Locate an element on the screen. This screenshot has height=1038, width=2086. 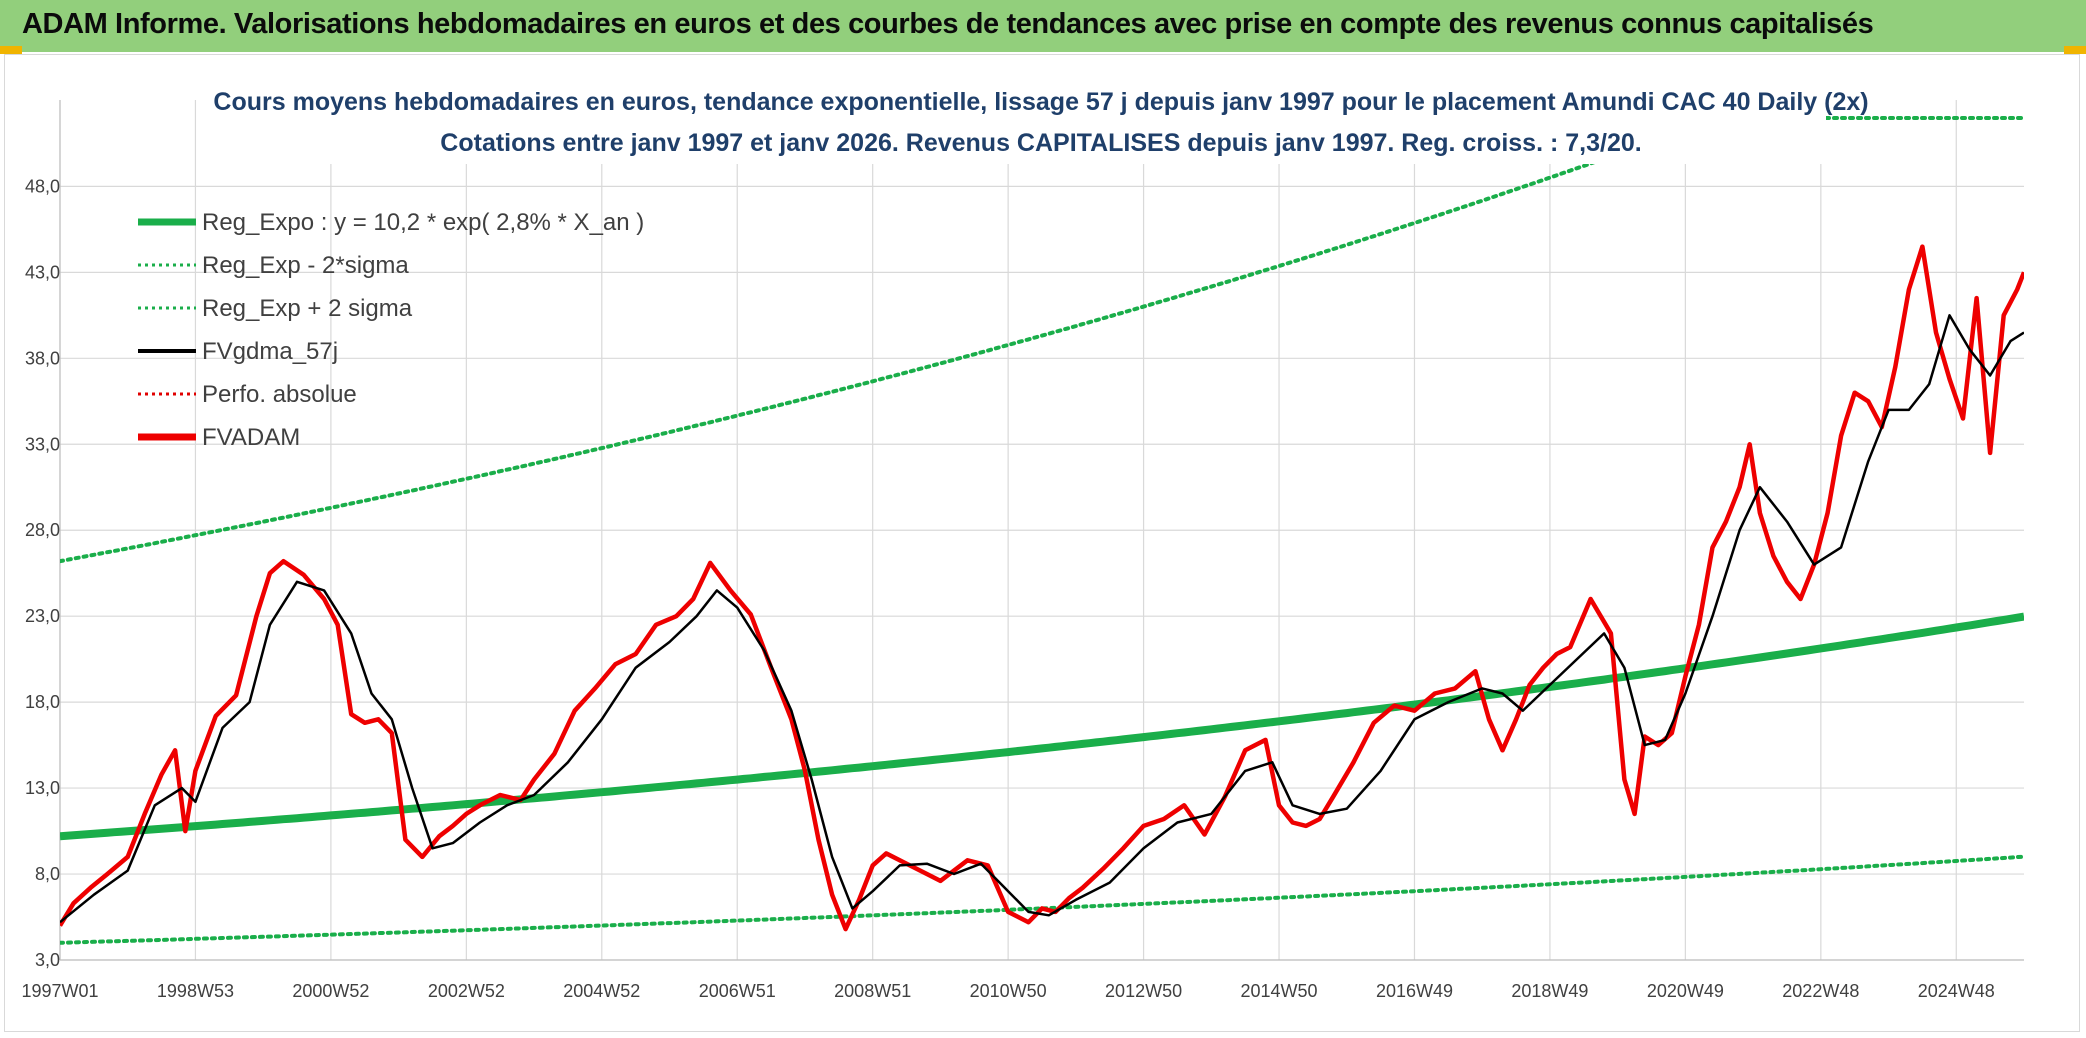
legend-label: Reg_Expo : y = 10,2 * exp( 2,8% * X_an ) is located at coordinates (423, 222).